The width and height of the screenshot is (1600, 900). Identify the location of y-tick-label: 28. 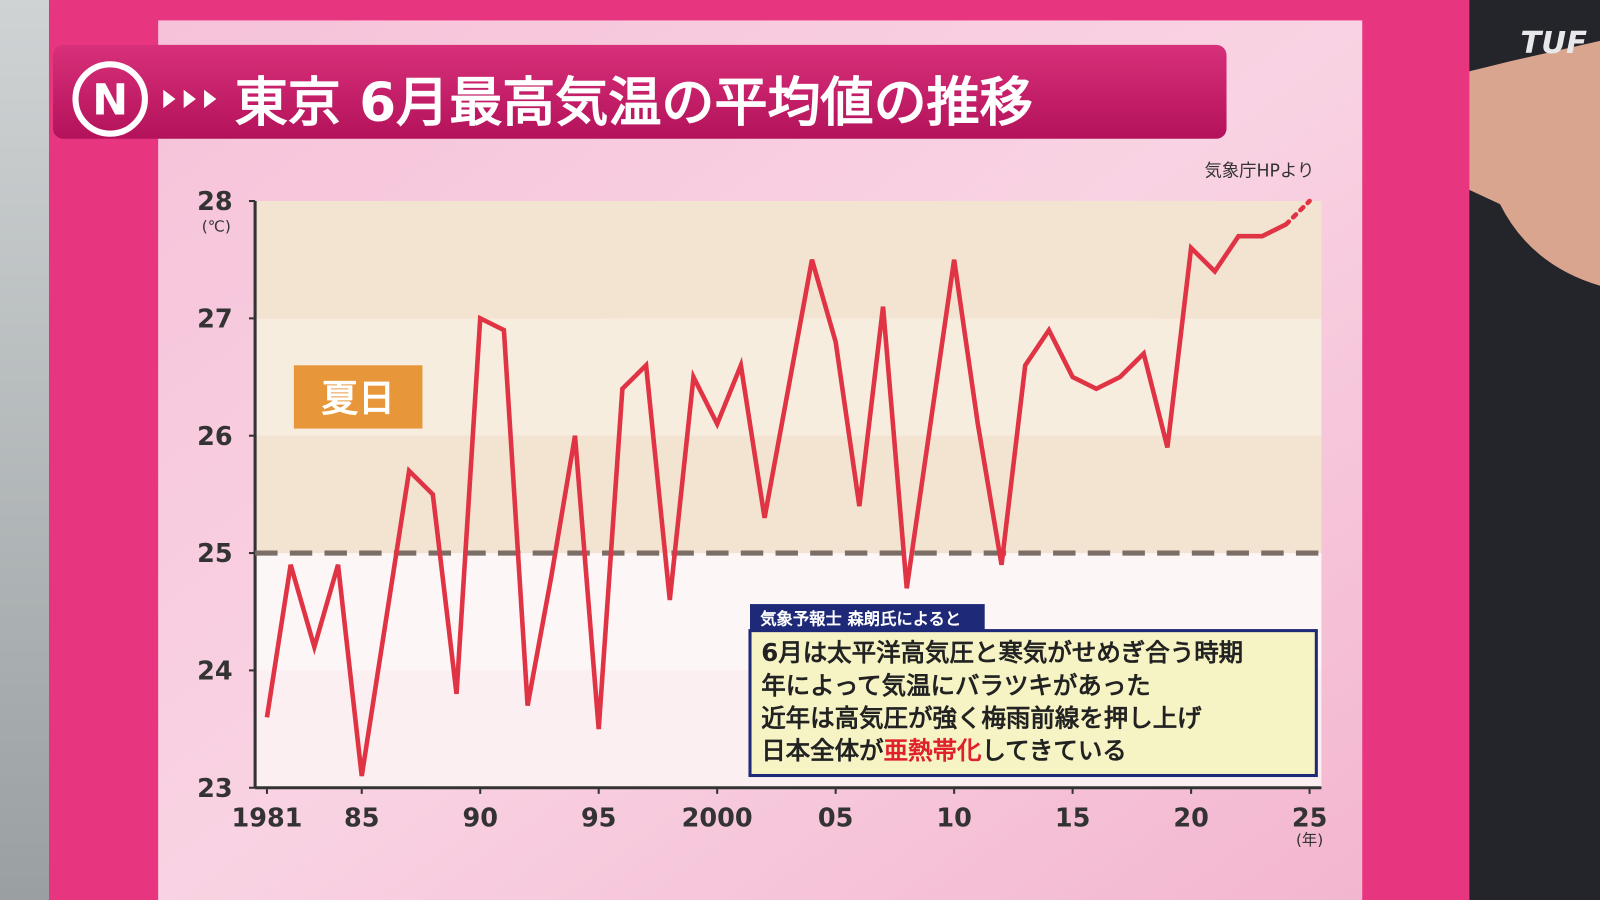
(215, 202).